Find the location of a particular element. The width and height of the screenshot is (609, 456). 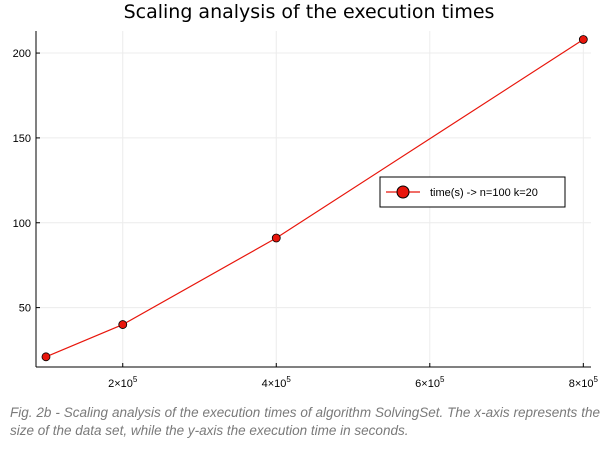

legend-label: time(s) -> n=100 k=20 is located at coordinates (484, 193).